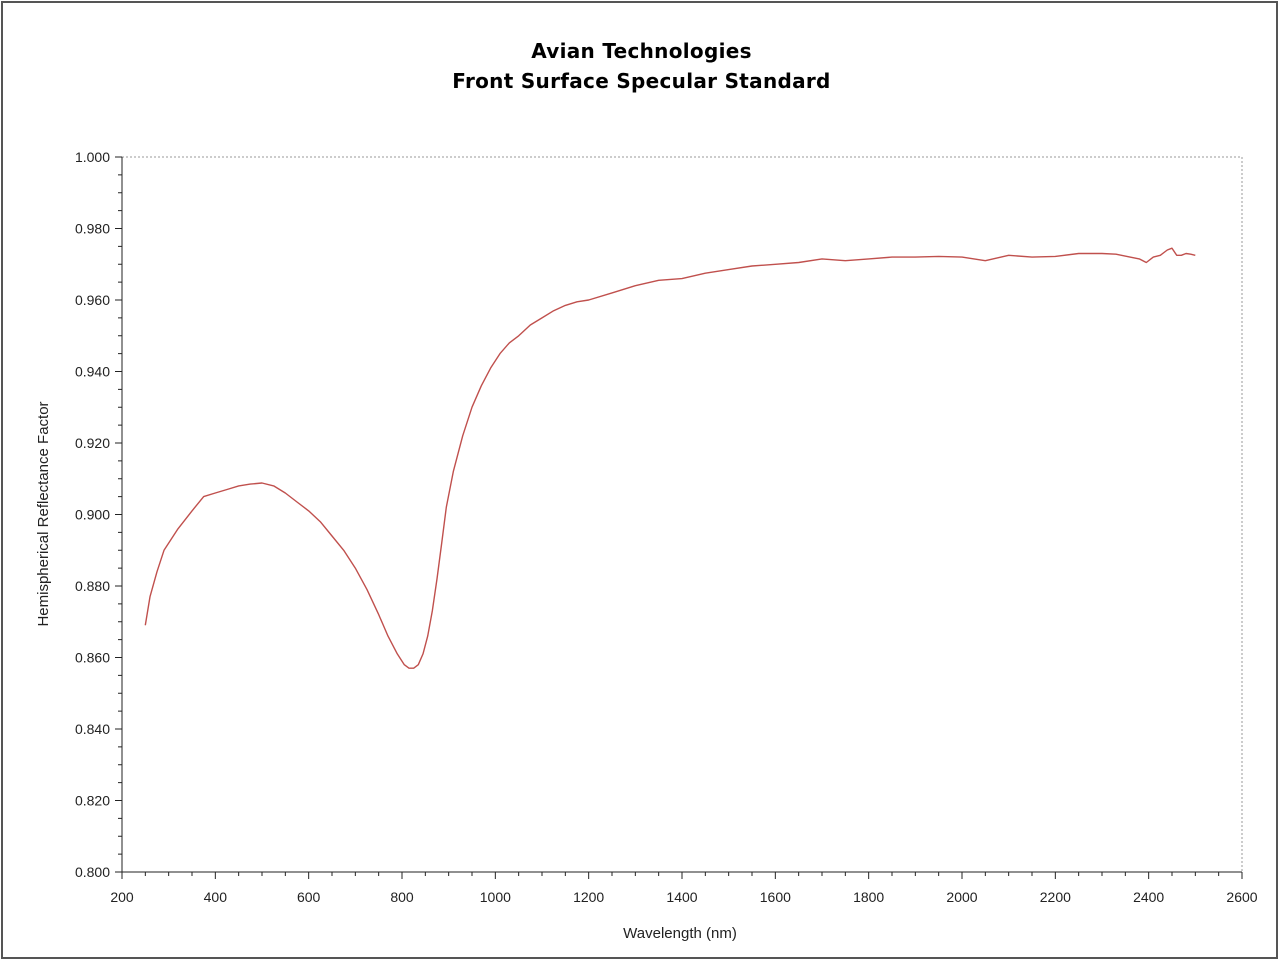 The image size is (1283, 964). What do you see at coordinates (92, 300) in the screenshot?
I see `y-tick-label: 0.960` at bounding box center [92, 300].